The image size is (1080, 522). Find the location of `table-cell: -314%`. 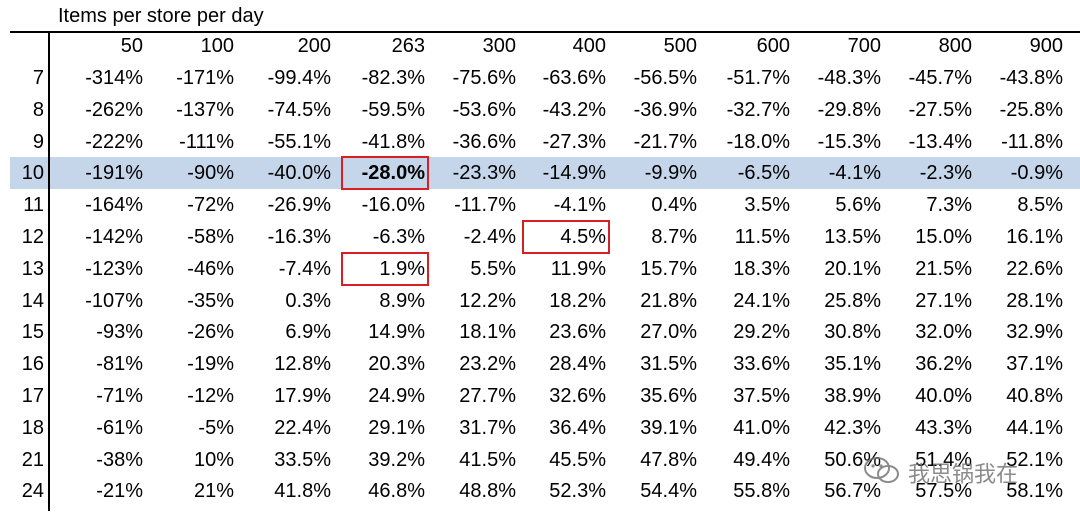

table-cell: -314% is located at coordinates (114, 78).